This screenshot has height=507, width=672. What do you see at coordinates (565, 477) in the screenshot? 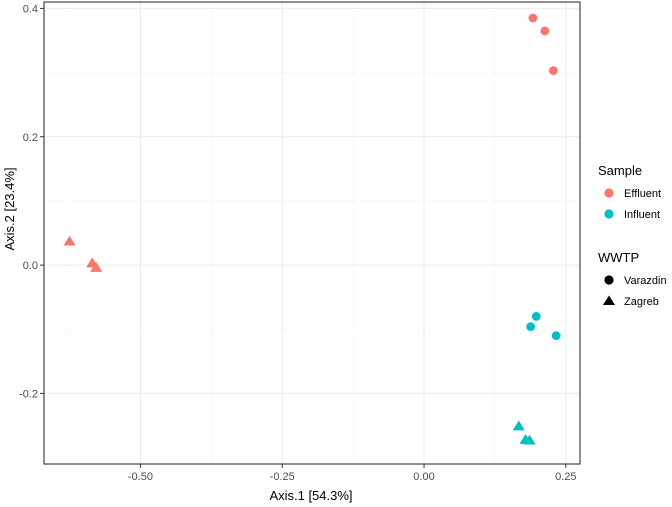
I see `x-tick-label: 0.25` at bounding box center [565, 477].